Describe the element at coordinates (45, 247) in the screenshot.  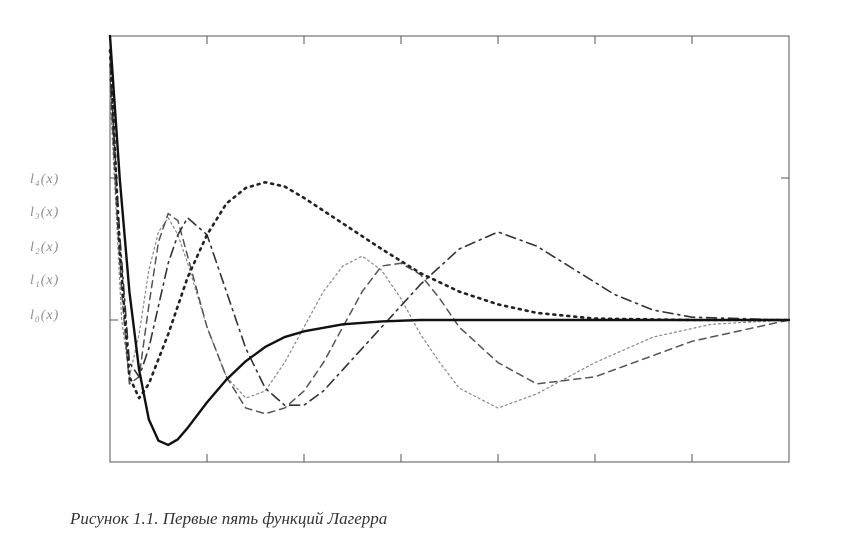
I see `legend-label-l2: l₂(x)` at that location.